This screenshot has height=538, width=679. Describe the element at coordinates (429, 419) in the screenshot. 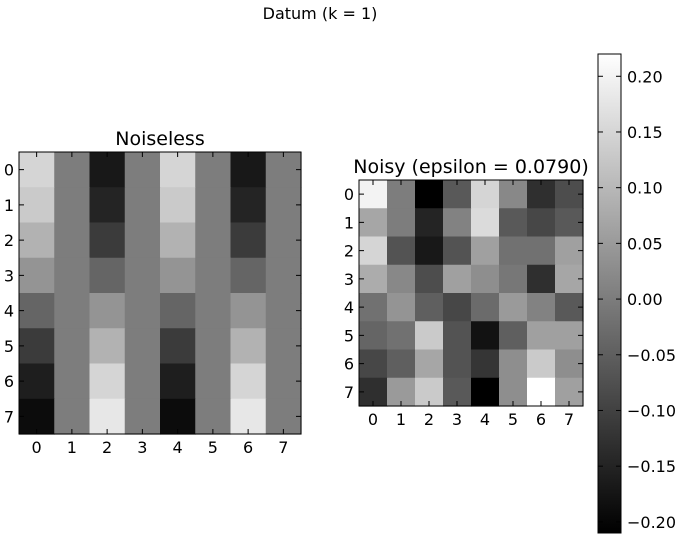

I see `noisy-x-tick-label: 2` at that location.